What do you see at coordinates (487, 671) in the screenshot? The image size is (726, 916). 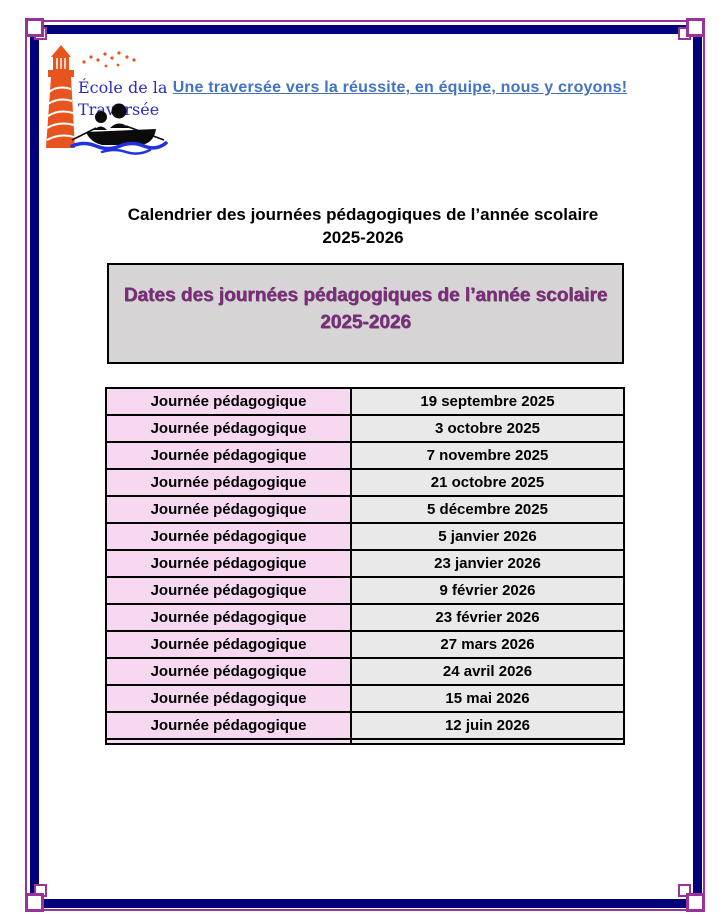 I see `date-cell: 24 avril 2026` at bounding box center [487, 671].